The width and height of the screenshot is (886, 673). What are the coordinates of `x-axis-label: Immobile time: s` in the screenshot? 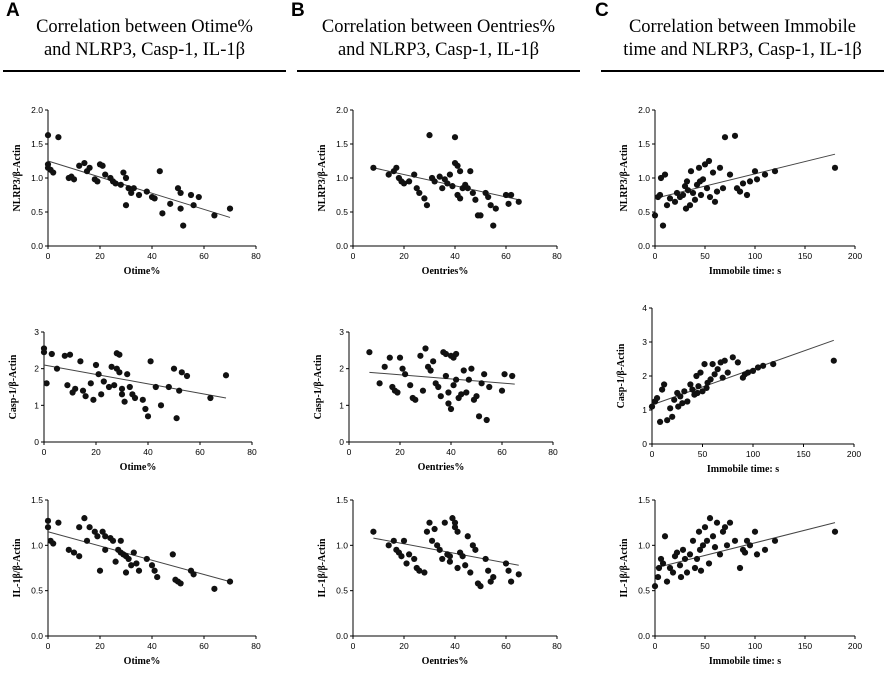 It's located at (743, 469).